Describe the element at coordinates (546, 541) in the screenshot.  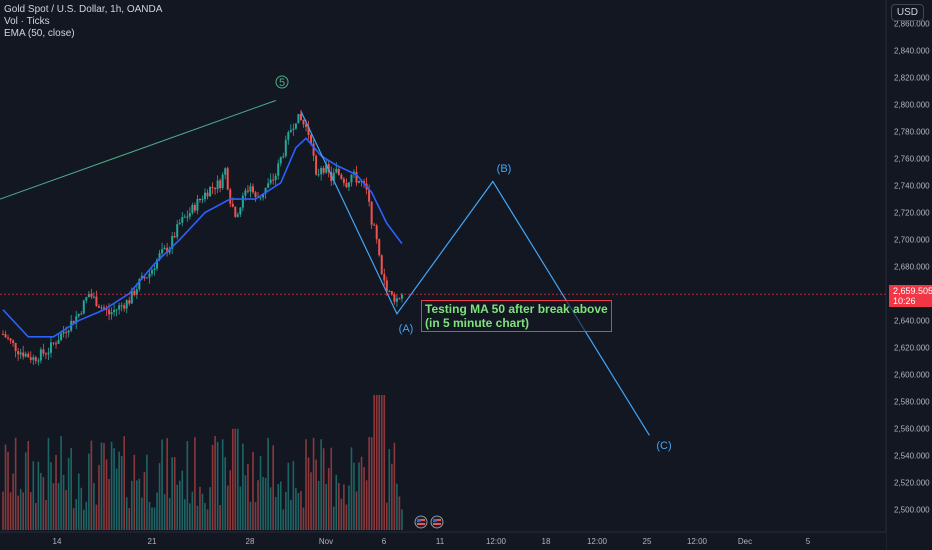
I see `time-tick-label: 18` at that location.